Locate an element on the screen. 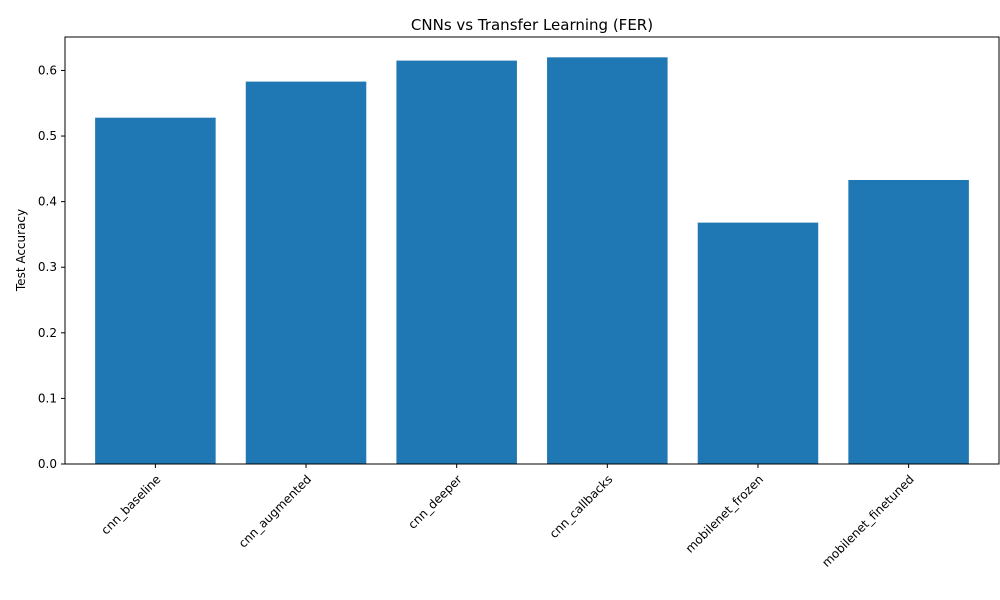 The height and width of the screenshot is (600, 1000). y-tick-label: 0.3 is located at coordinates (47, 267).